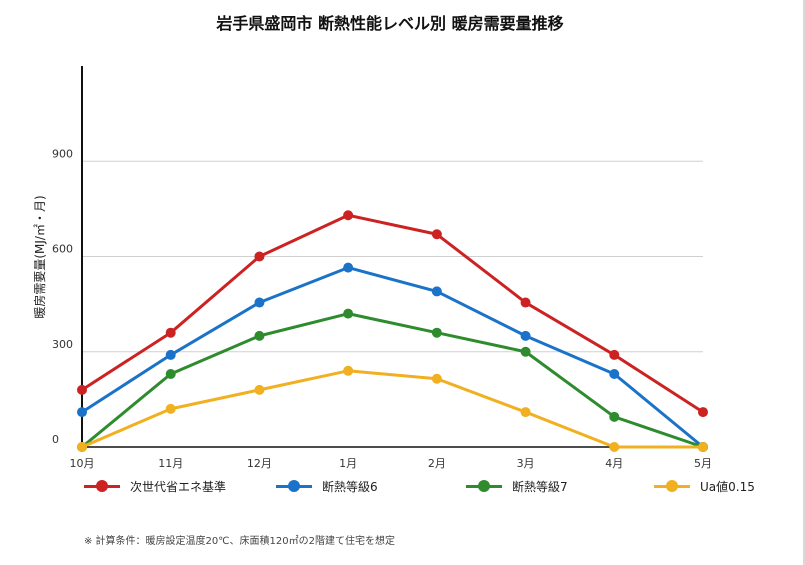 Image resolution: width=805 pixels, height=565 pixels. What do you see at coordinates (170, 463) in the screenshot?
I see `x-tick-label: 11月` at bounding box center [170, 463].